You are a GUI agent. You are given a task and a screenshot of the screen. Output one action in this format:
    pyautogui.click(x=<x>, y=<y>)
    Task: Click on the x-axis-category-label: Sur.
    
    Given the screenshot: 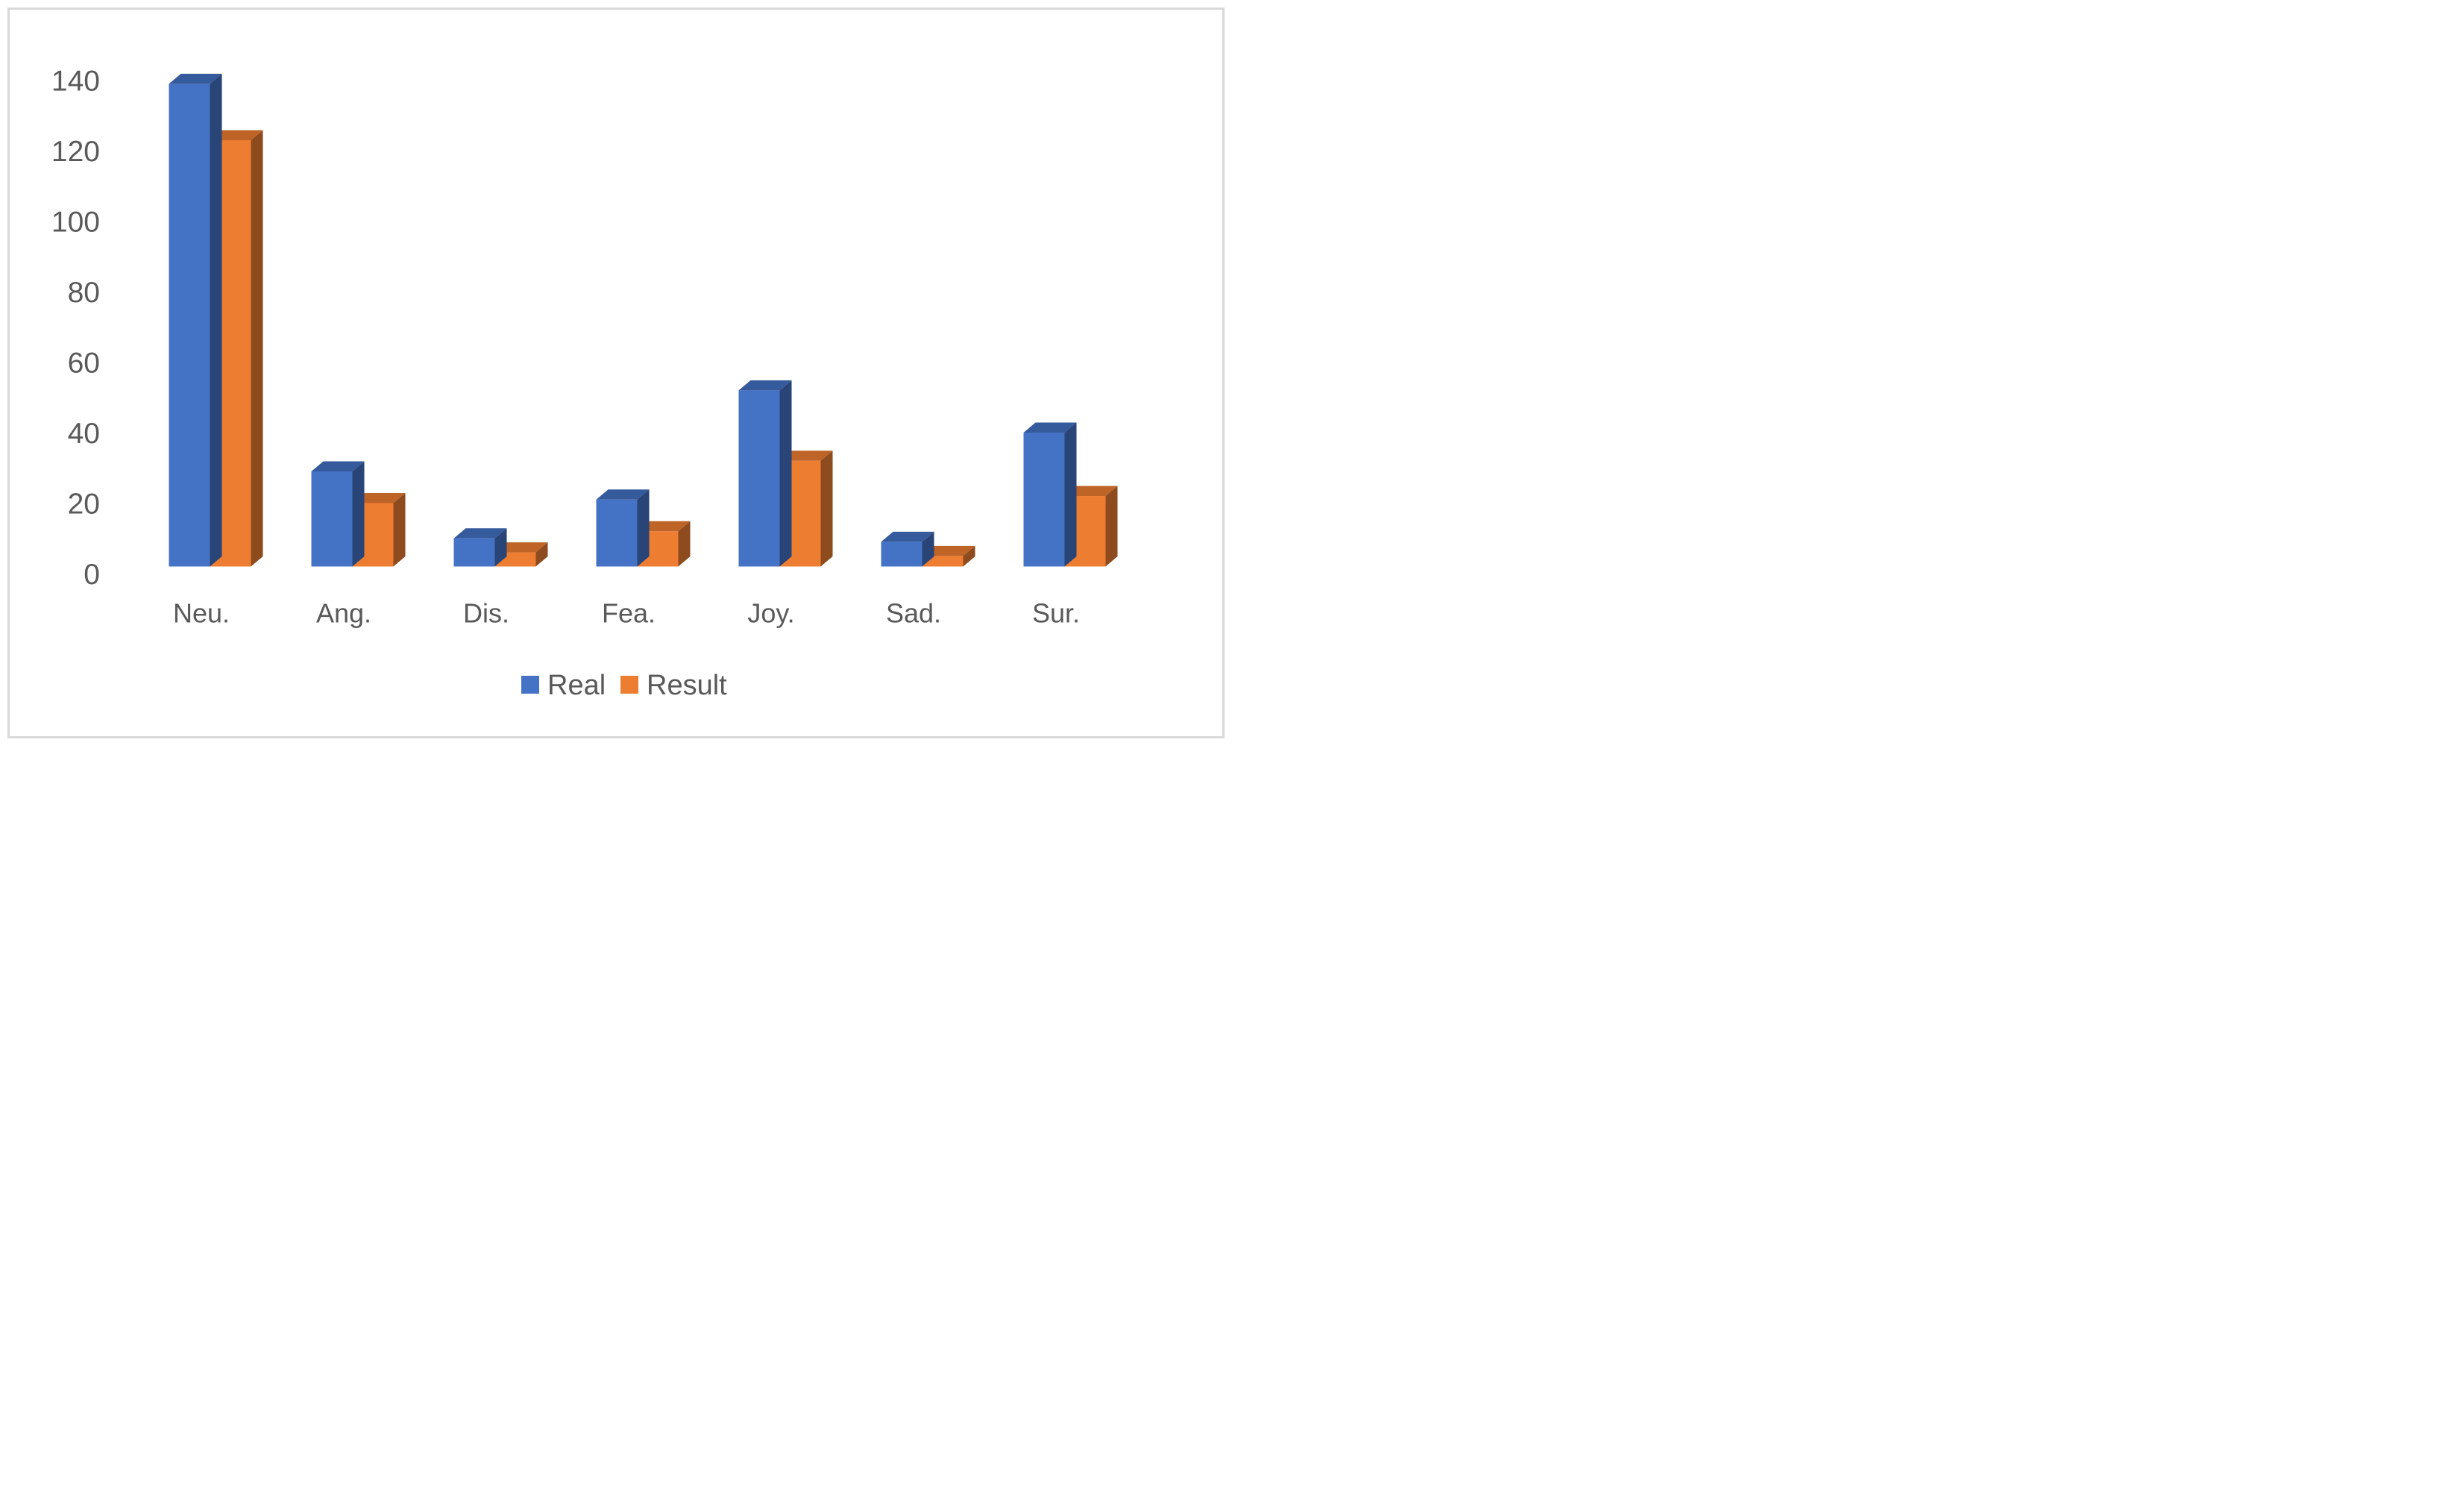 What is the action you would take?
    pyautogui.click(x=1056, y=613)
    